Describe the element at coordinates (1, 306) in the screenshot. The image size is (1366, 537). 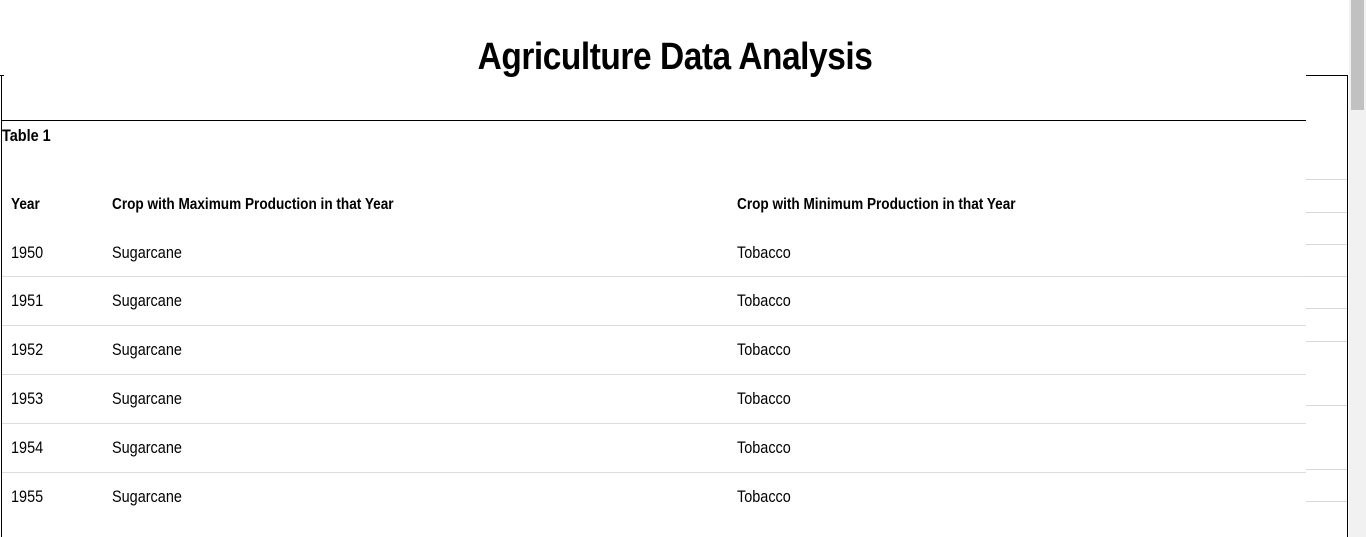
I see `frame-left-border` at that location.